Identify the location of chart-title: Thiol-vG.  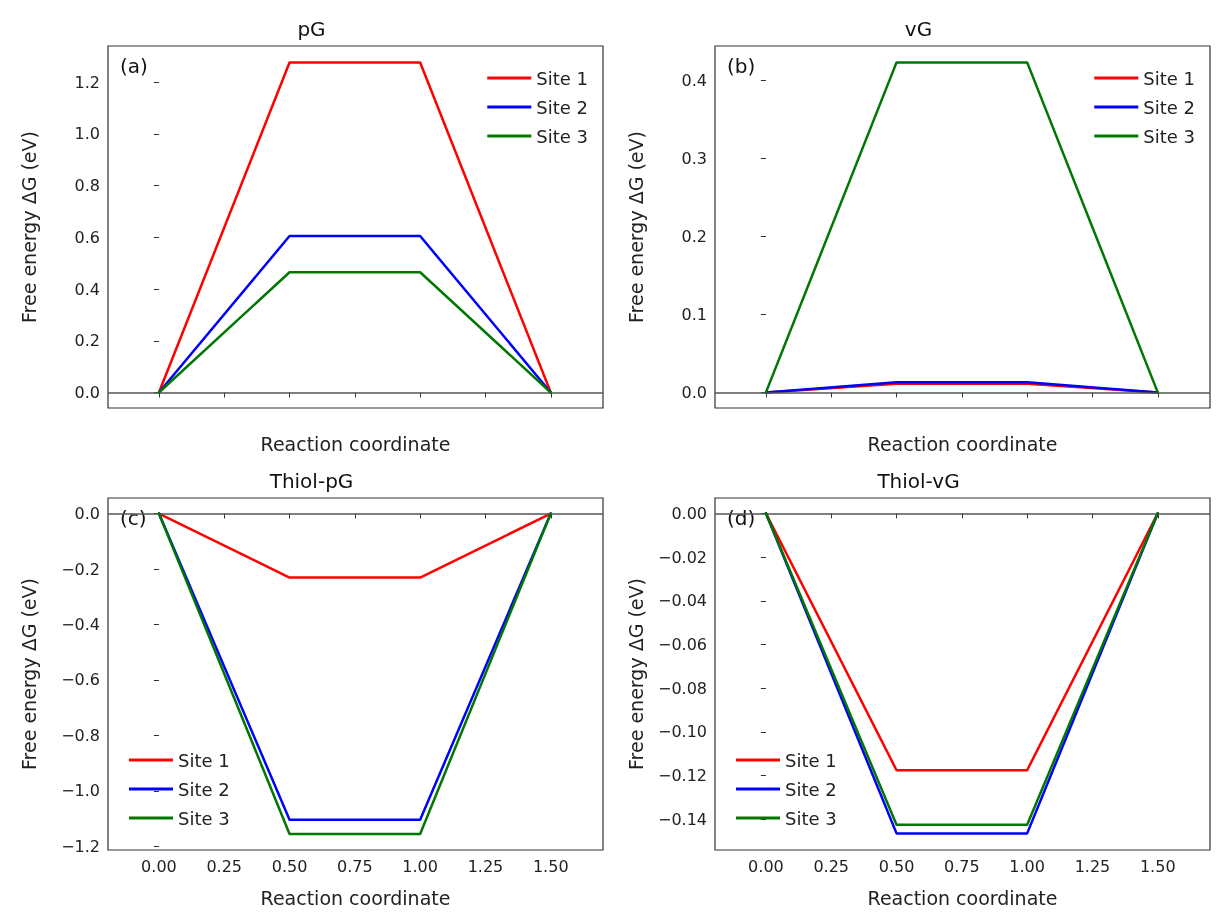
(918, 481).